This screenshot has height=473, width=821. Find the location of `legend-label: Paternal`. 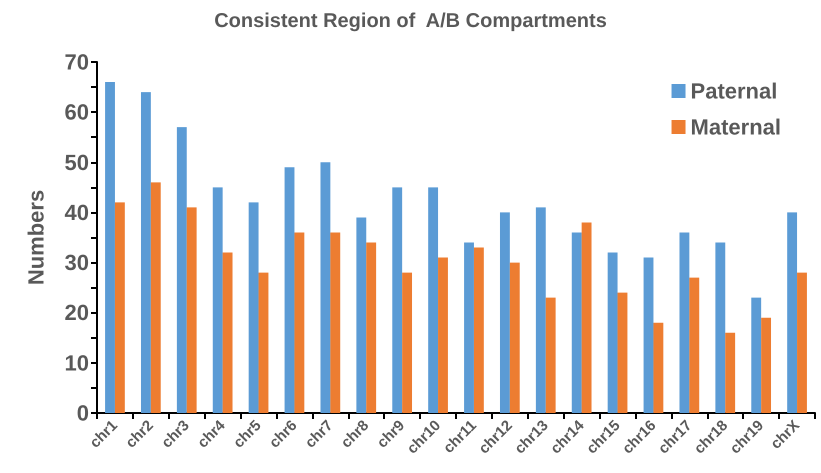

legend-label: Paternal is located at coordinates (734, 91).